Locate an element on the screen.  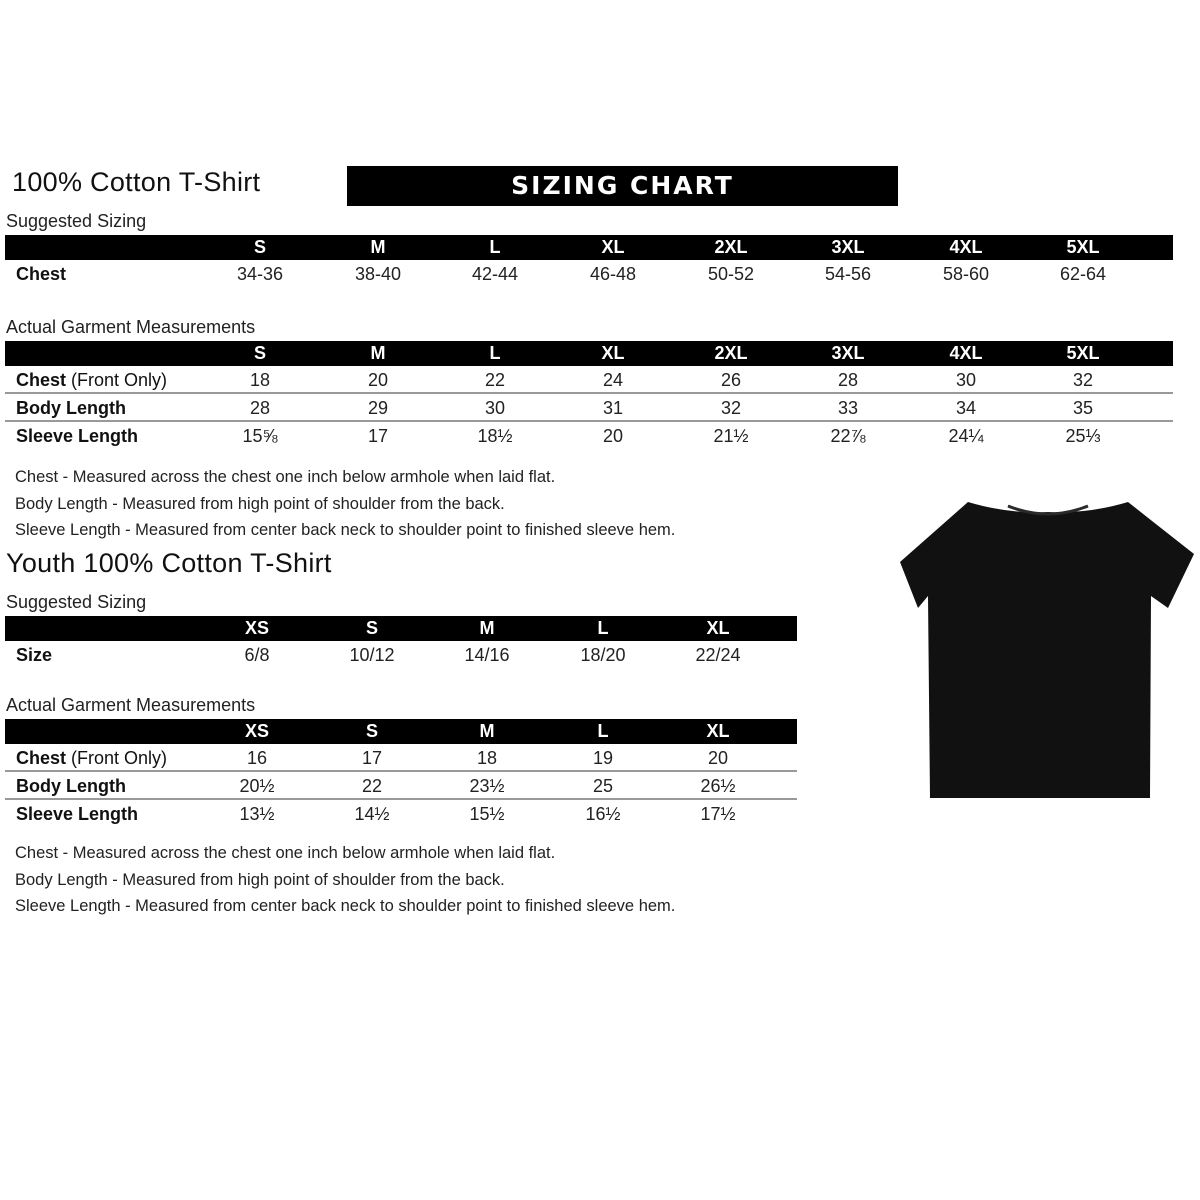
table-row: Chest (Front Only) 18 20 22 24 26 28 30 32 is located at coordinates (589, 380).